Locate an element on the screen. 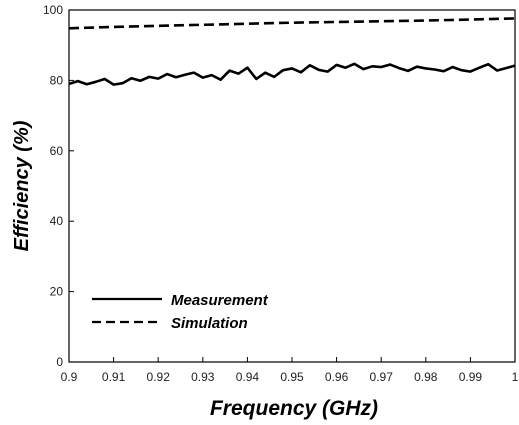  series-layer is located at coordinates (292, 51).